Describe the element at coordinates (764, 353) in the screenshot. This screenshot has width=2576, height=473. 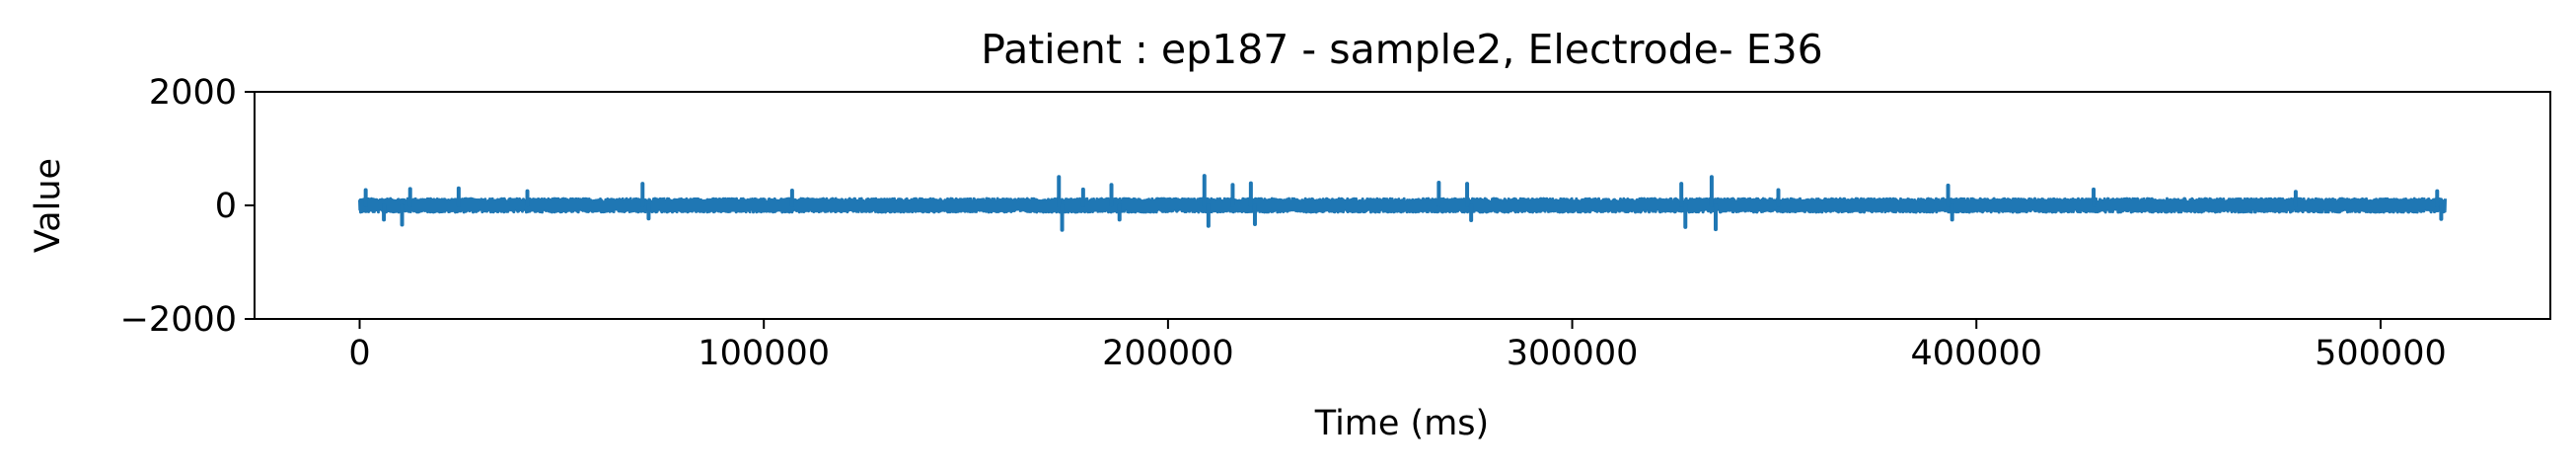
I see `x-tick-label: 100000` at that location.